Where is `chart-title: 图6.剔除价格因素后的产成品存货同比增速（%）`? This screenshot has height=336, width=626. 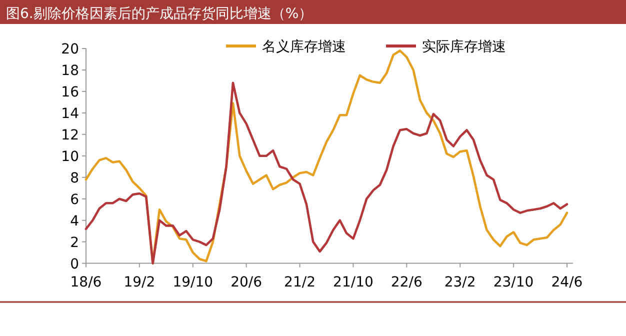 chart-title: 图6.剔除价格因素后的产成品存货同比增速（%） is located at coordinates (159, 14).